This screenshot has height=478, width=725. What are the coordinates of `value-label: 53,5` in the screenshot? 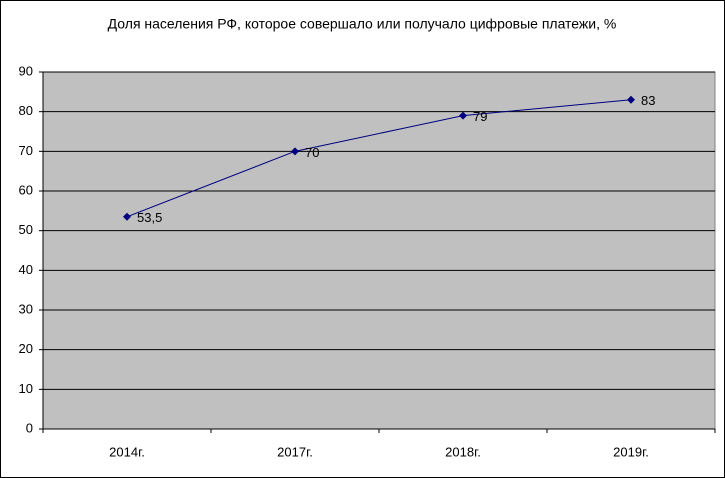 It's located at (149, 217).